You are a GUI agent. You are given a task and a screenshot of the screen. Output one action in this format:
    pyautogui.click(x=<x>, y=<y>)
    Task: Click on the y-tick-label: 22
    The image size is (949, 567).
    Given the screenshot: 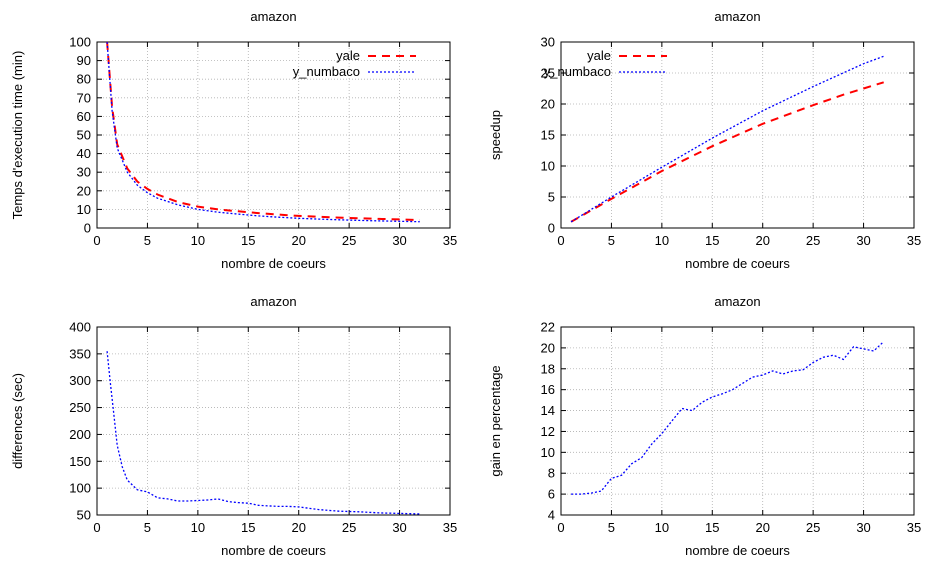 What is the action you would take?
    pyautogui.click(x=548, y=327)
    